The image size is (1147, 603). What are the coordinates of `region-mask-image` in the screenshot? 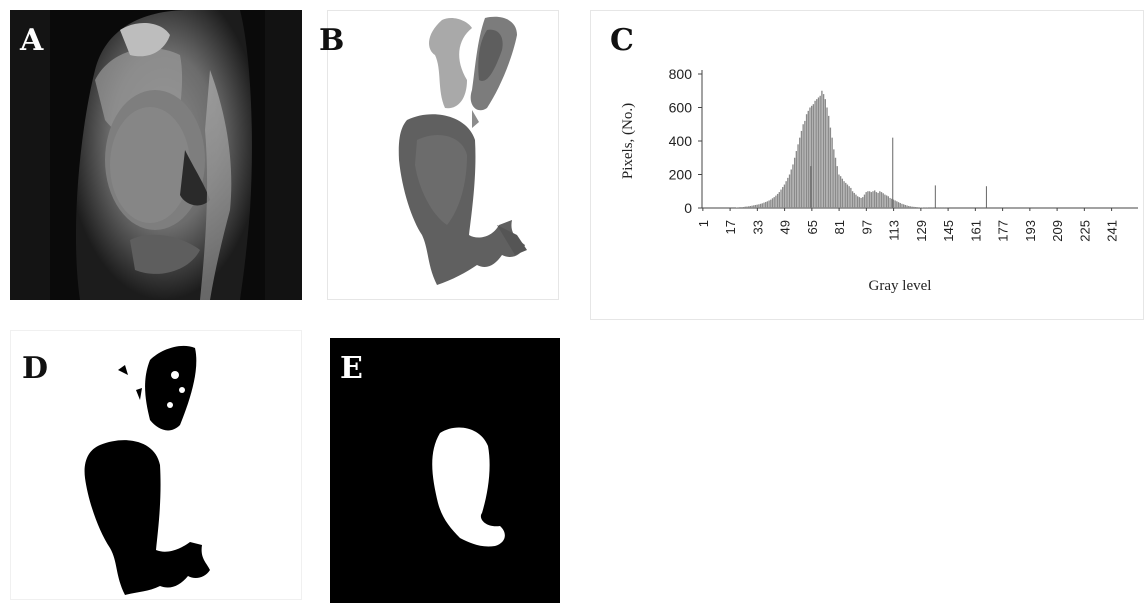 It's located at (445, 470).